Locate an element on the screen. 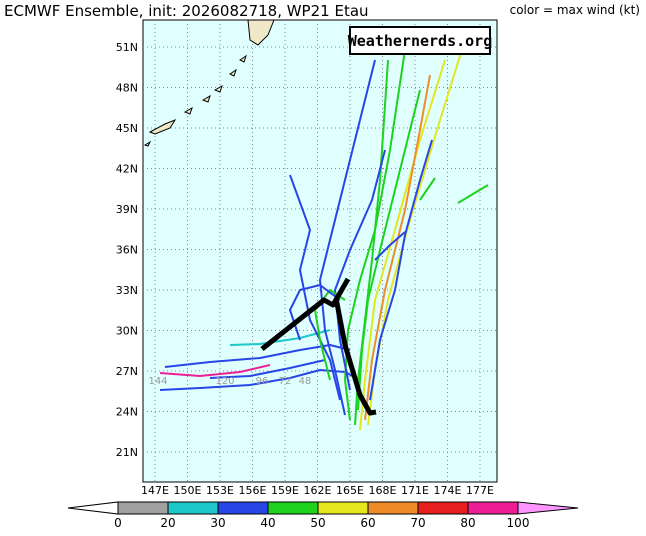 This screenshot has width=646, height=536. lat-label: 48N is located at coordinates (127, 88).